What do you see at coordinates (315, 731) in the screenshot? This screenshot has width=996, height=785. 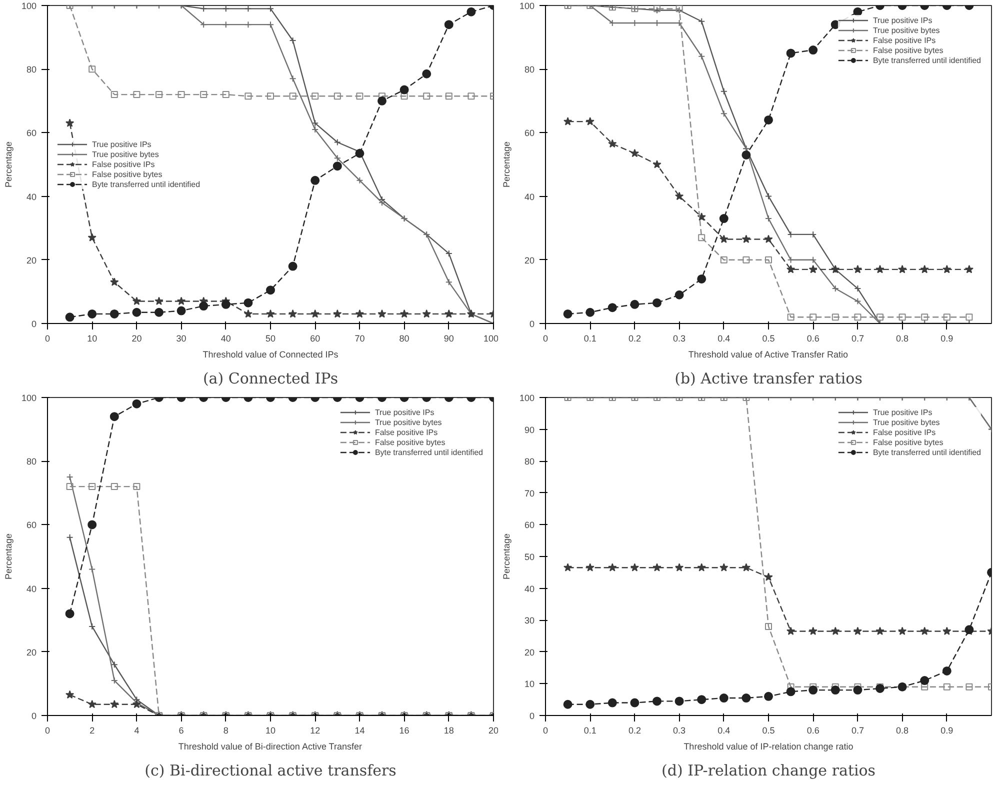 I see `x-tick-label: 12` at bounding box center [315, 731].